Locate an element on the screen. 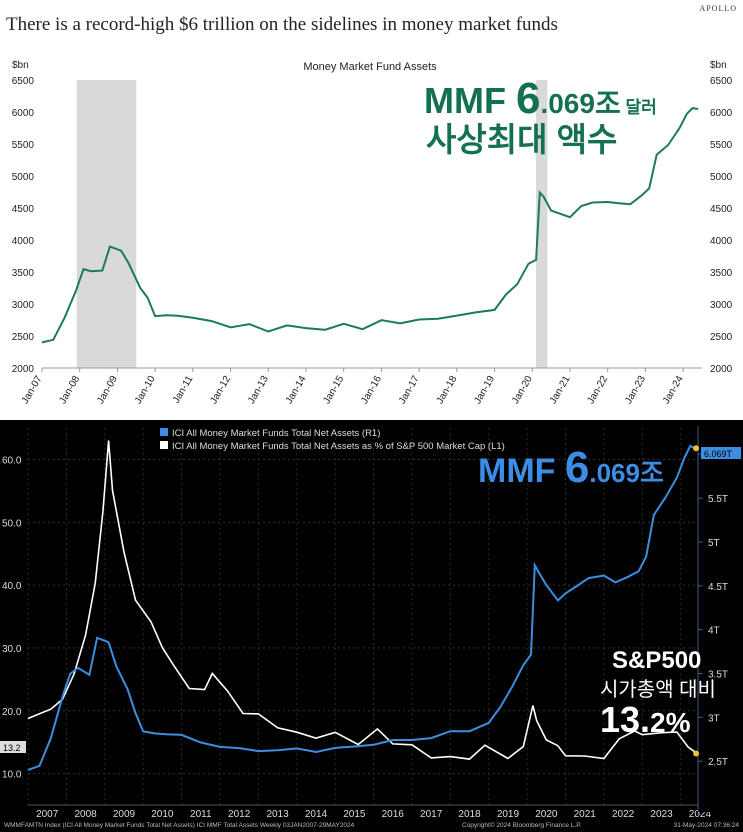 The image size is (743, 832). footer-copyright: Copyright© 2024 Bloomberg Finance L.P. is located at coordinates (522, 825).